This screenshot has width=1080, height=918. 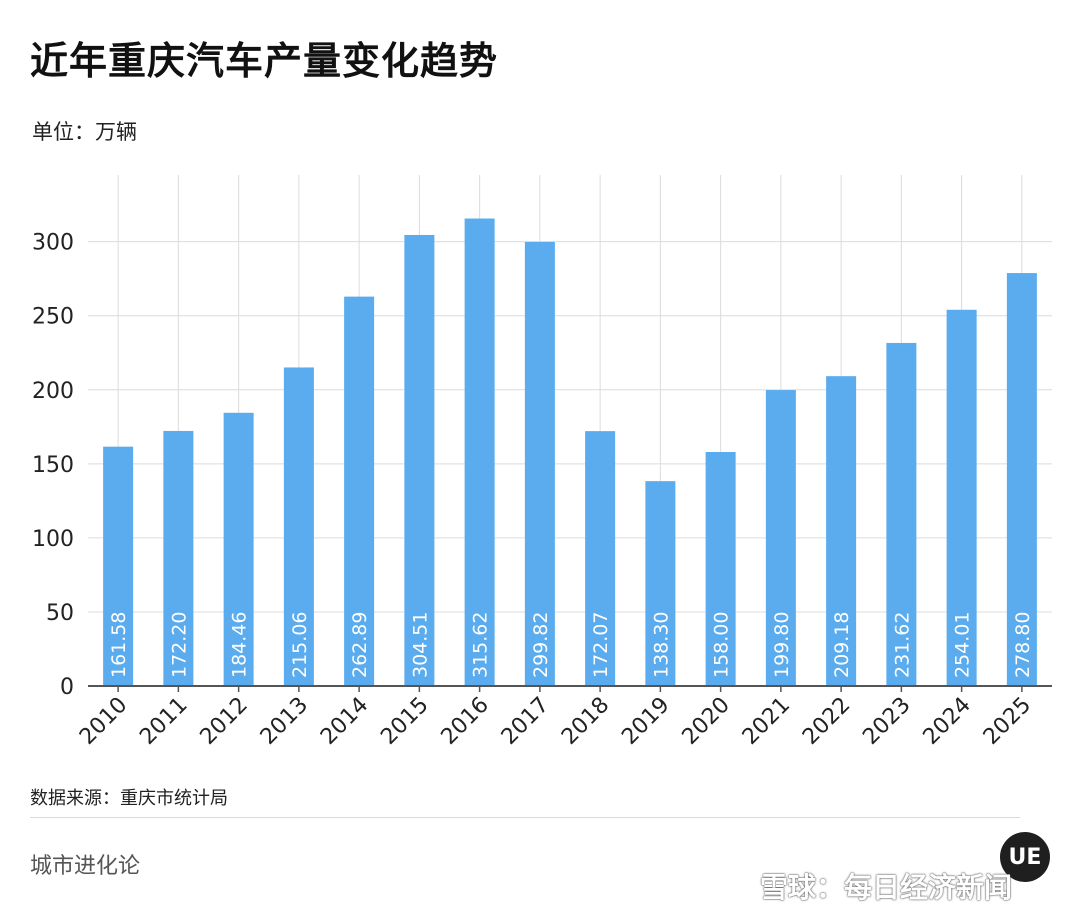 What do you see at coordinates (525, 721) in the screenshot?
I see `x-tick-label: 2017` at bounding box center [525, 721].